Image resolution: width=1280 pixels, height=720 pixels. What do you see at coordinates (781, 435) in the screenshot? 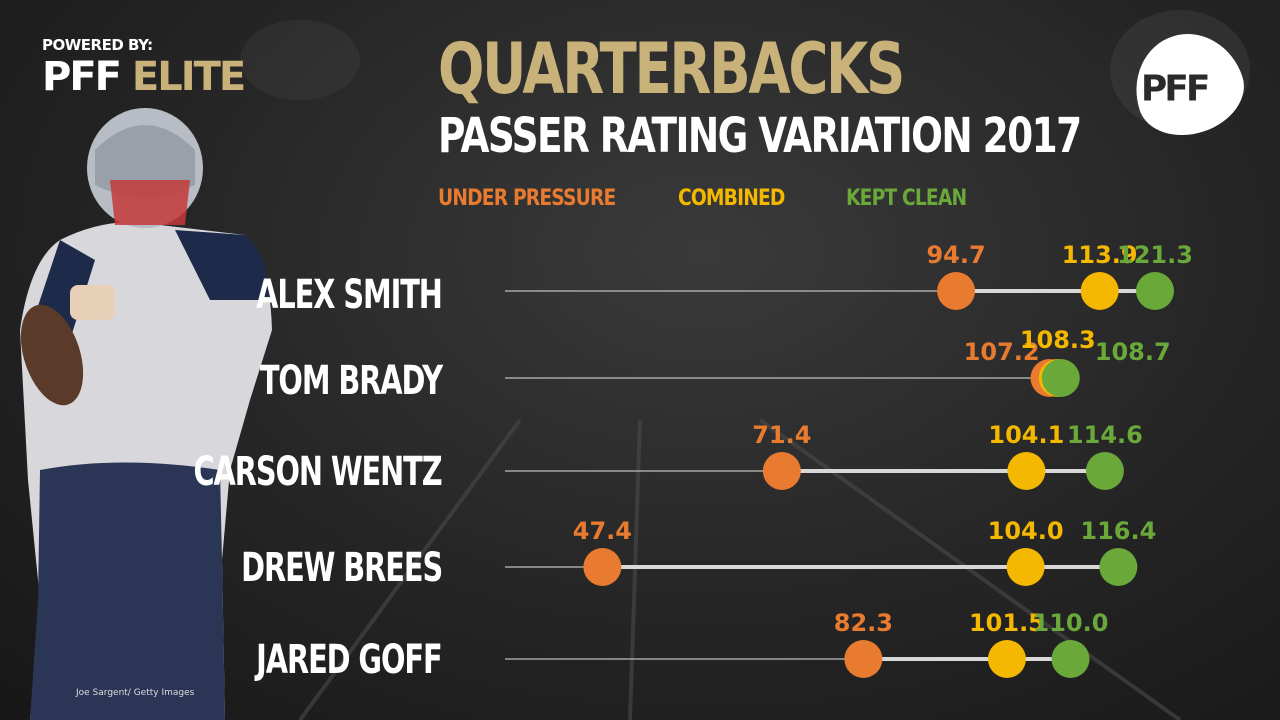
I see `label-under-pressure-carson-wentz: 71.4` at bounding box center [781, 435].